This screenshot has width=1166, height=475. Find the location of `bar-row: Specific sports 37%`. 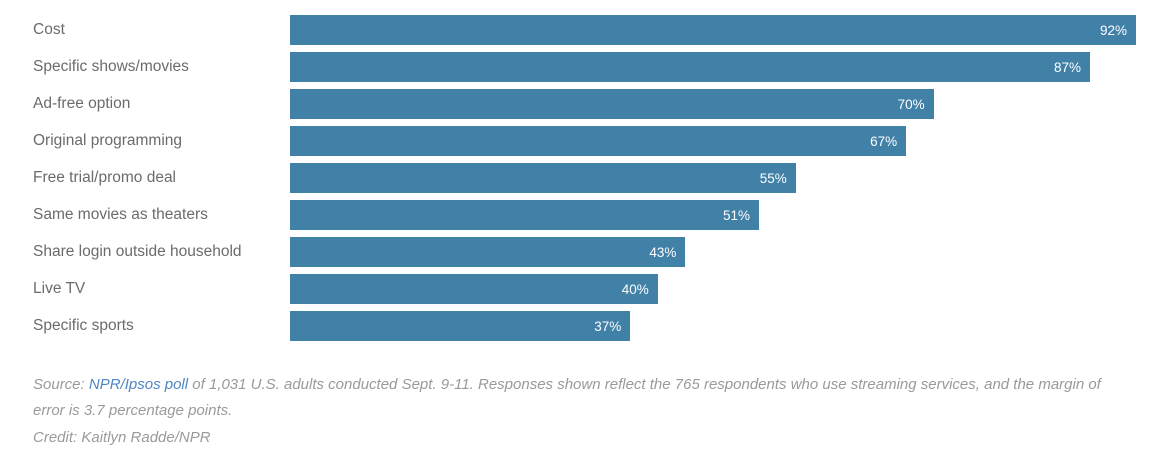

bar-row: Specific sports 37% is located at coordinates (584, 326).